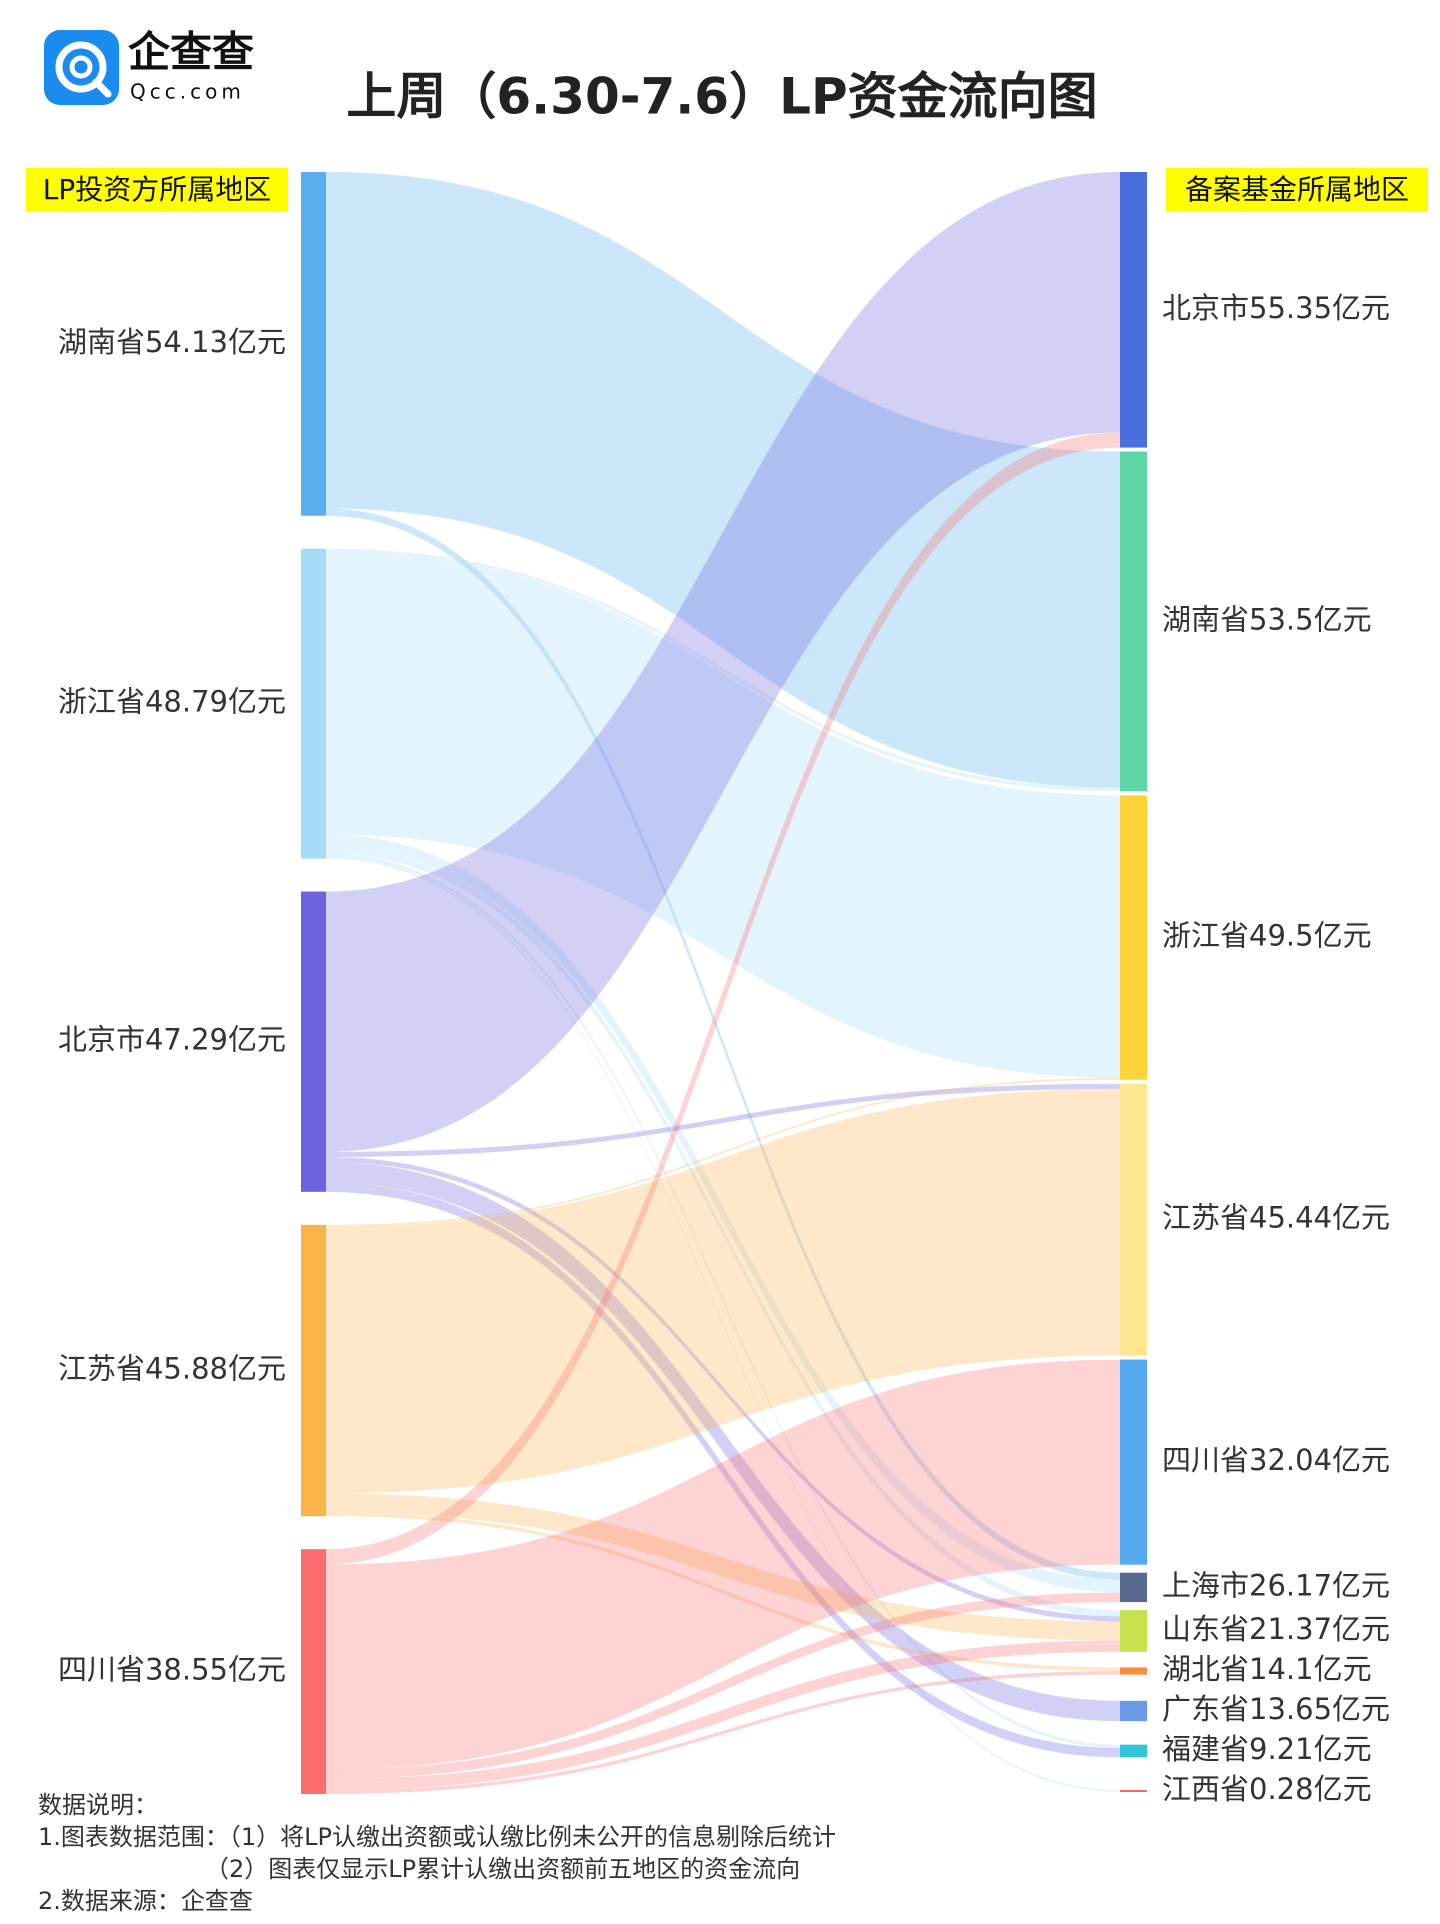 This screenshot has height=1924, width=1440. Describe the element at coordinates (1276, 1709) in the screenshot. I see `target-label: 广东省13.65亿元` at that location.